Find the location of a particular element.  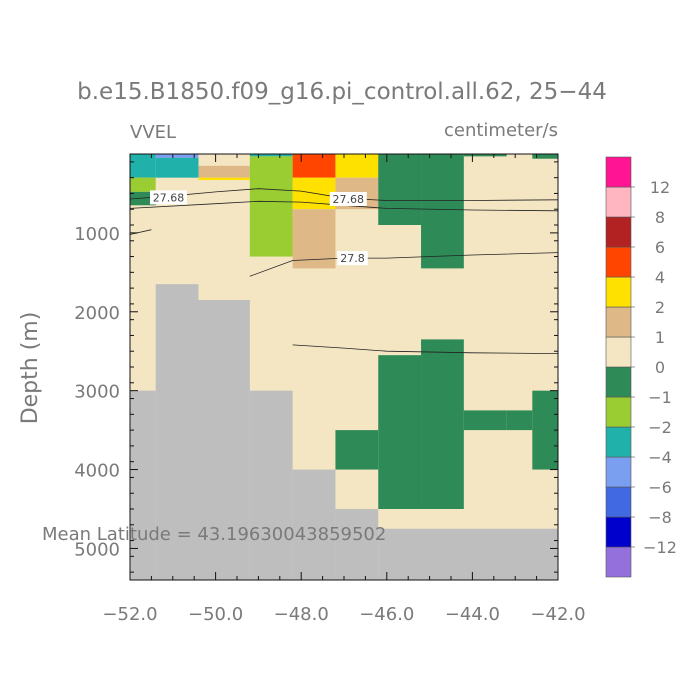

legend-label-8: 2 is located at coordinates (660, 307).